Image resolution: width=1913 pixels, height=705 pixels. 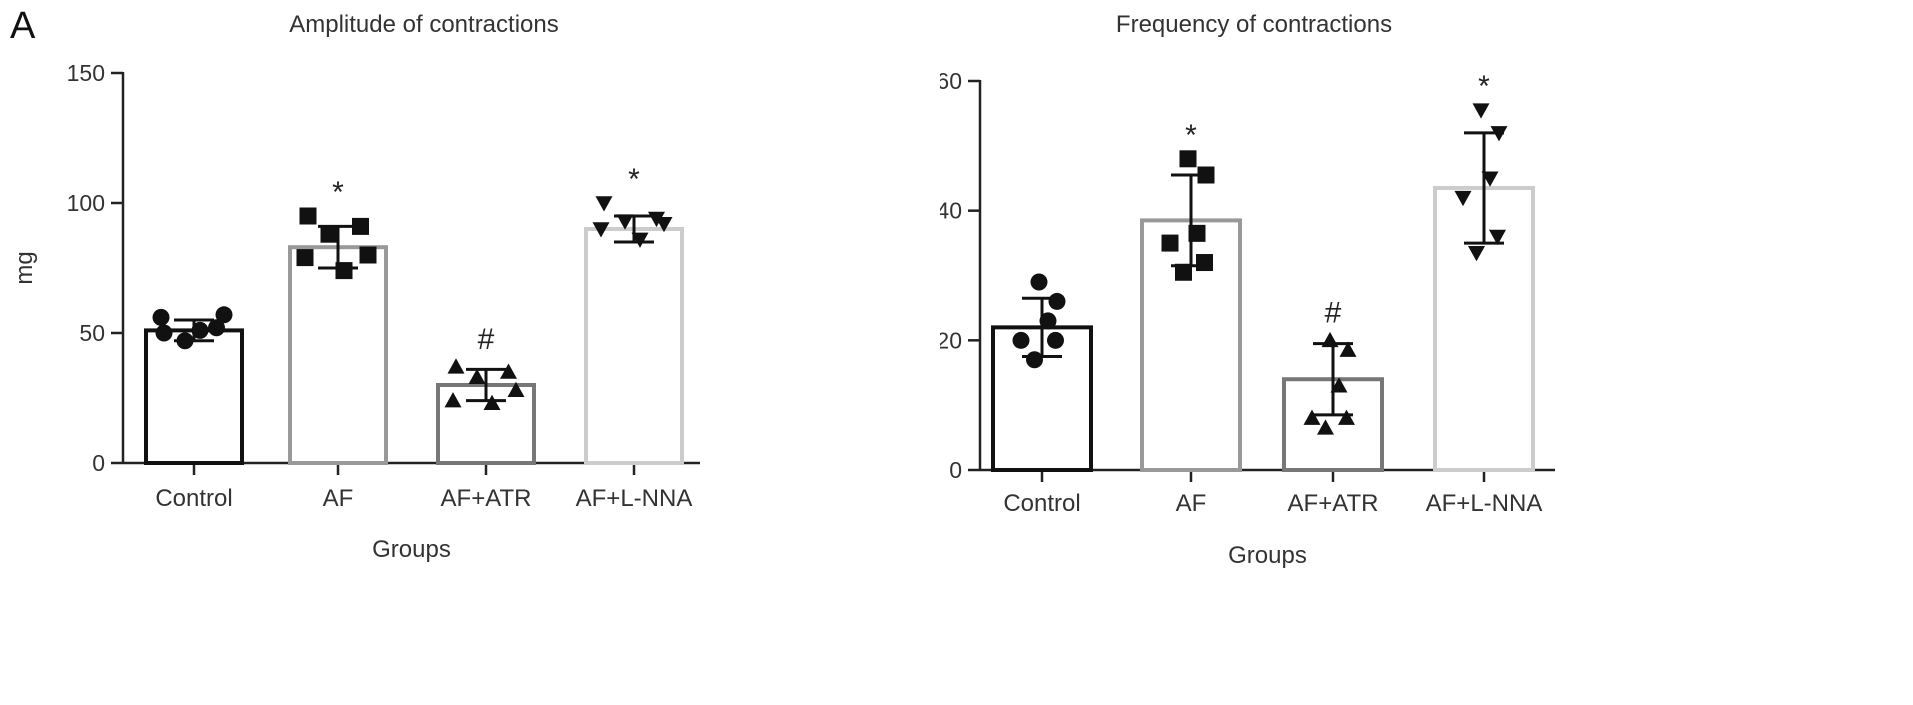 I want to click on y-tick-label: 150, so click(x=86, y=73).